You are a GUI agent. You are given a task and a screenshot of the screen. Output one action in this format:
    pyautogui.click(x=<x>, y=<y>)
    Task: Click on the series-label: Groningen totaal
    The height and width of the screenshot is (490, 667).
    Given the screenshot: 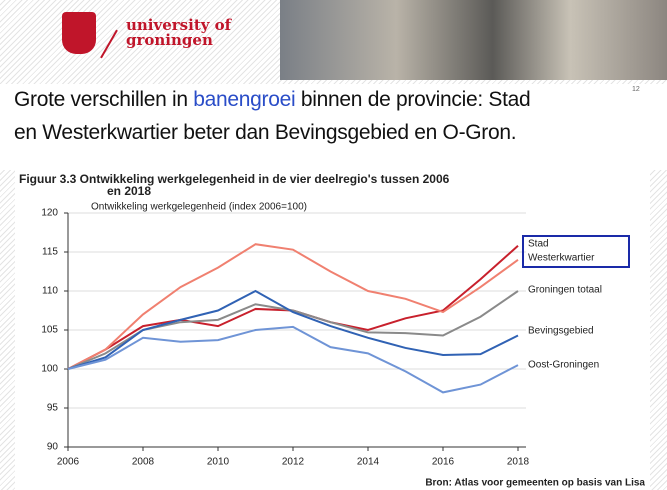 What is the action you would take?
    pyautogui.click(x=565, y=290)
    